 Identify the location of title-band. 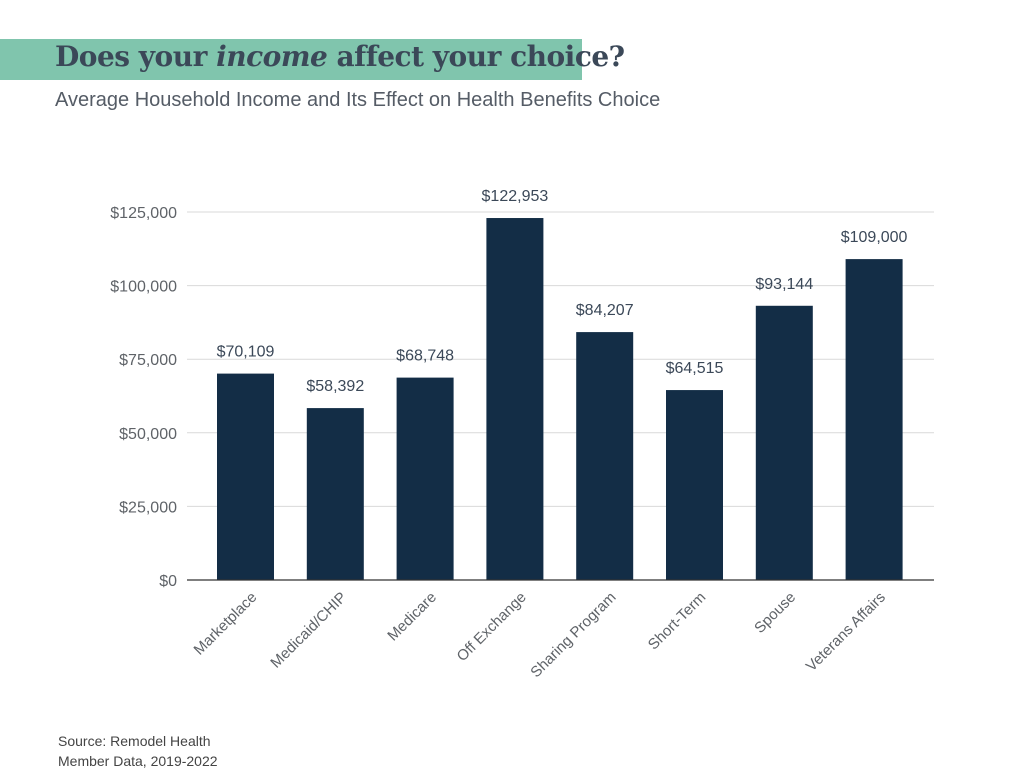
(291, 59).